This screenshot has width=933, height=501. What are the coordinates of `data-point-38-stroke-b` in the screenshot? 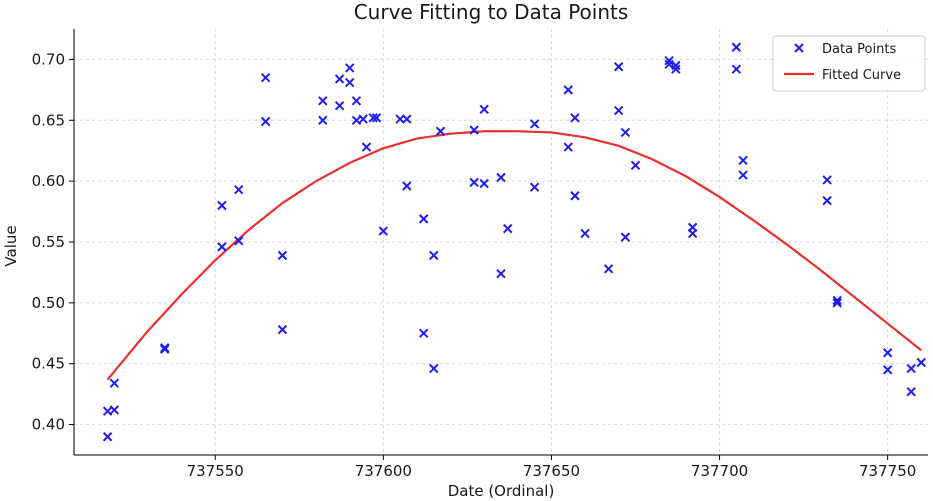 It's located at (484, 183).